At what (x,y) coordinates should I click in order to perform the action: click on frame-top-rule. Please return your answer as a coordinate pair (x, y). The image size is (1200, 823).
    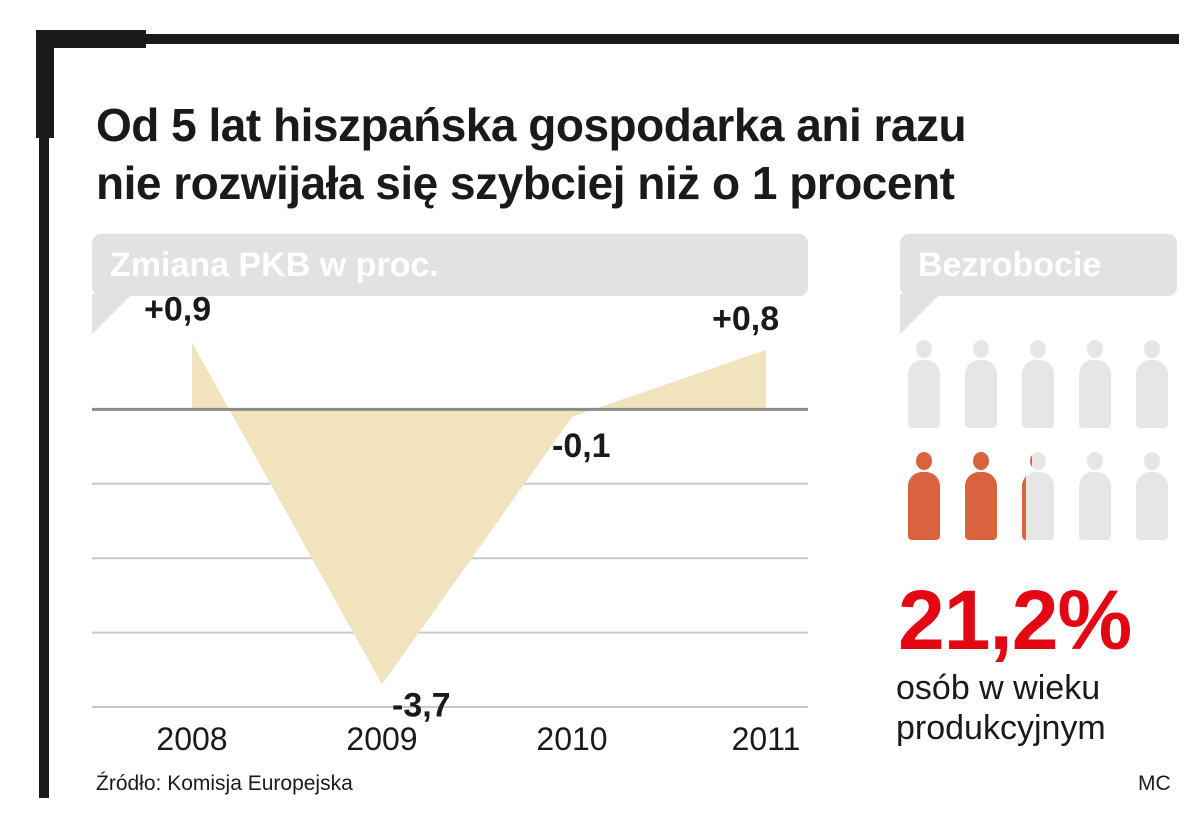
    Looking at the image, I should click on (607, 39).